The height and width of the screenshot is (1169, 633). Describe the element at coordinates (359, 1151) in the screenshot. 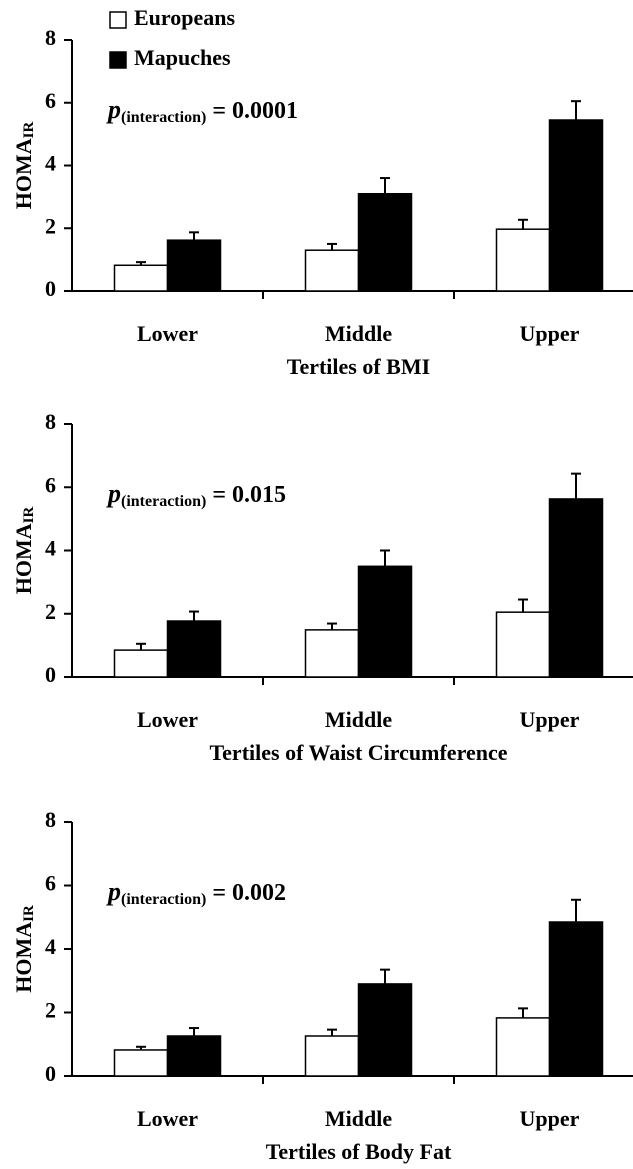

I see `x-axis-title: Tertiles of Body Fat` at that location.